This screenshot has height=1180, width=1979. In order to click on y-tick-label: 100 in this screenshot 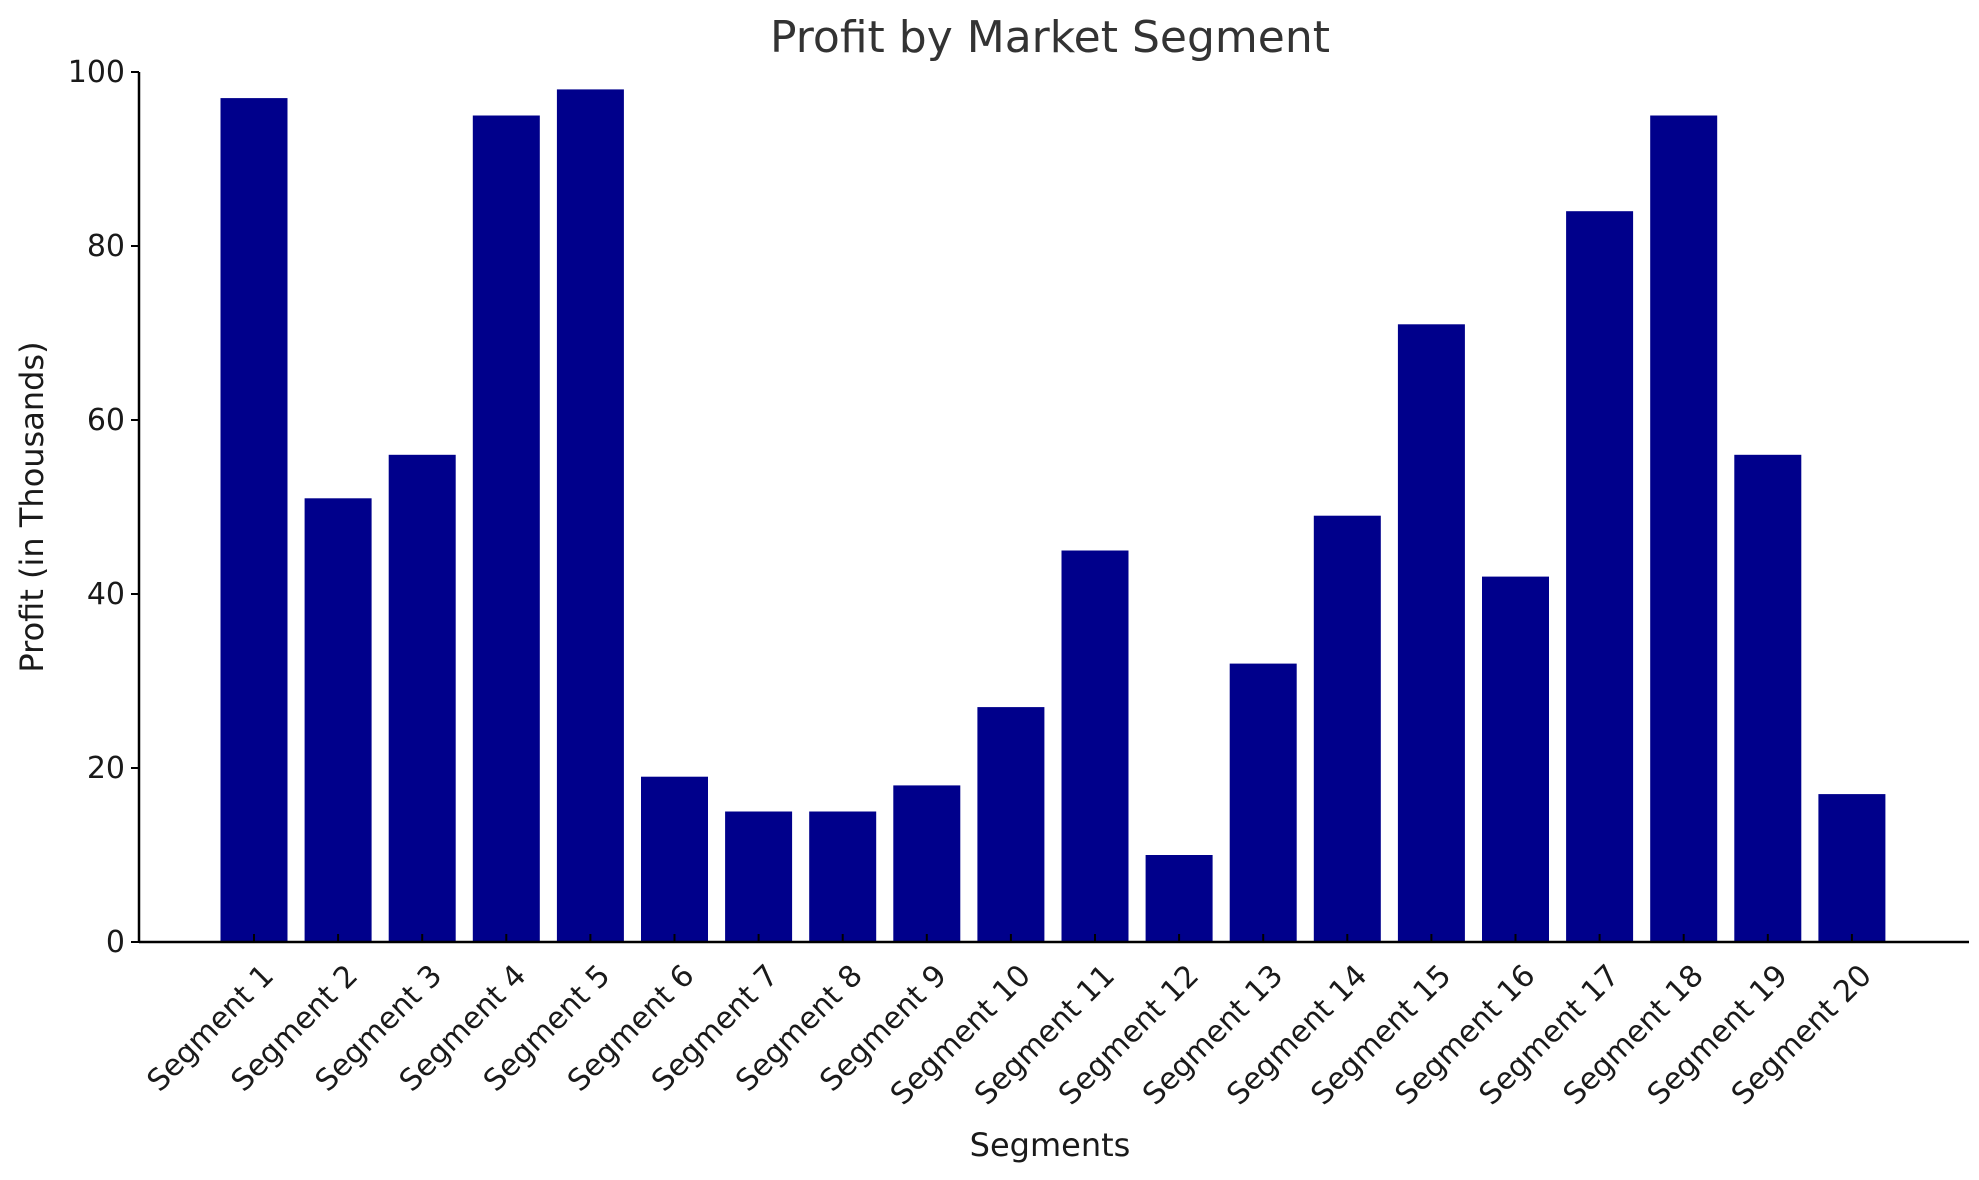, I will do `click(96, 72)`.